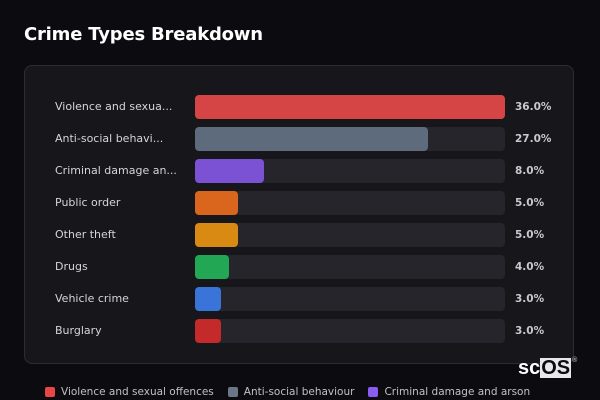  I want to click on scos-logo: sc OS ®, so click(548, 368).